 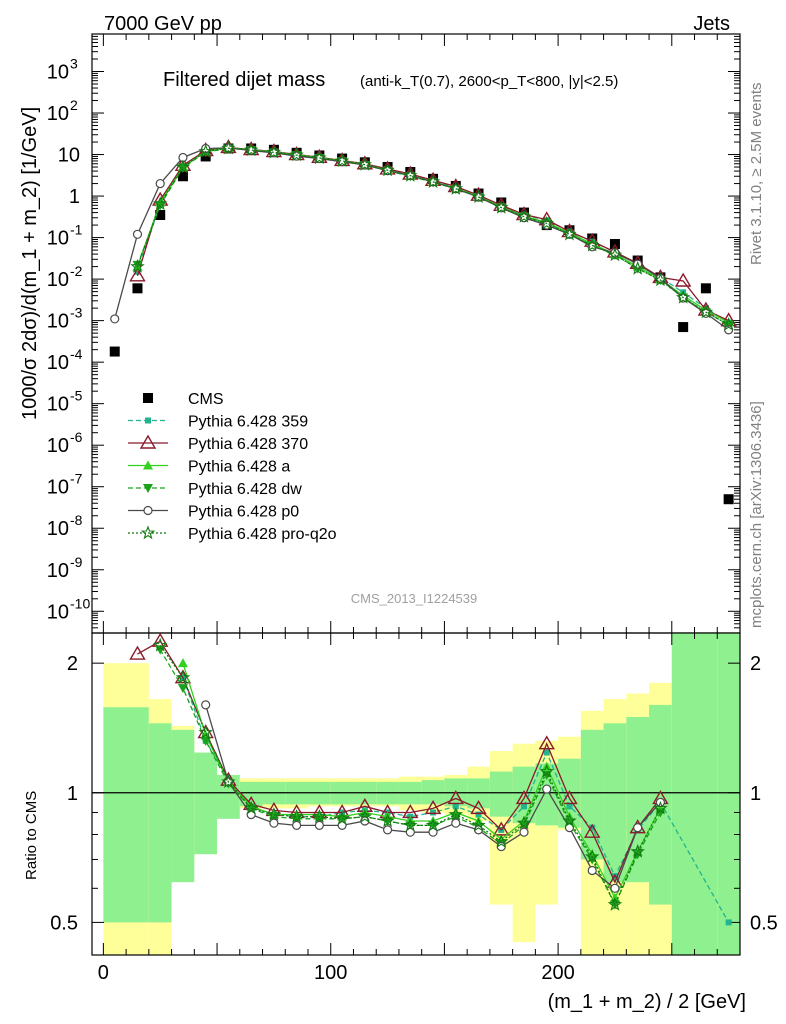 I want to click on y-tick-exponent: -9, so click(x=76, y=562).